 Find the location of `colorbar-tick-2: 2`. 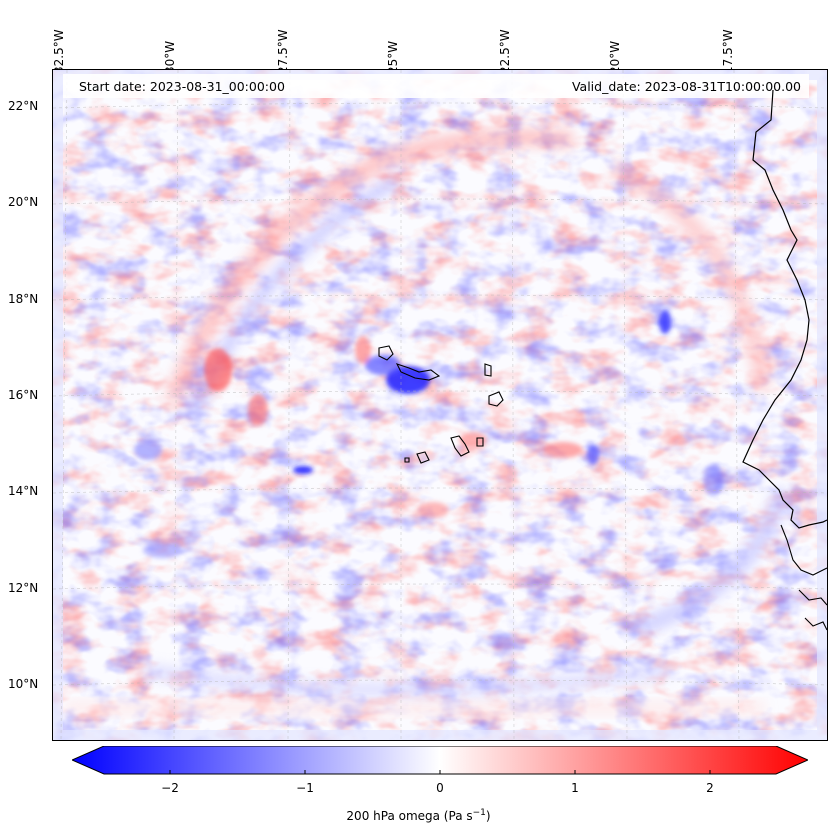

colorbar-tick-2: 2 is located at coordinates (710, 788).